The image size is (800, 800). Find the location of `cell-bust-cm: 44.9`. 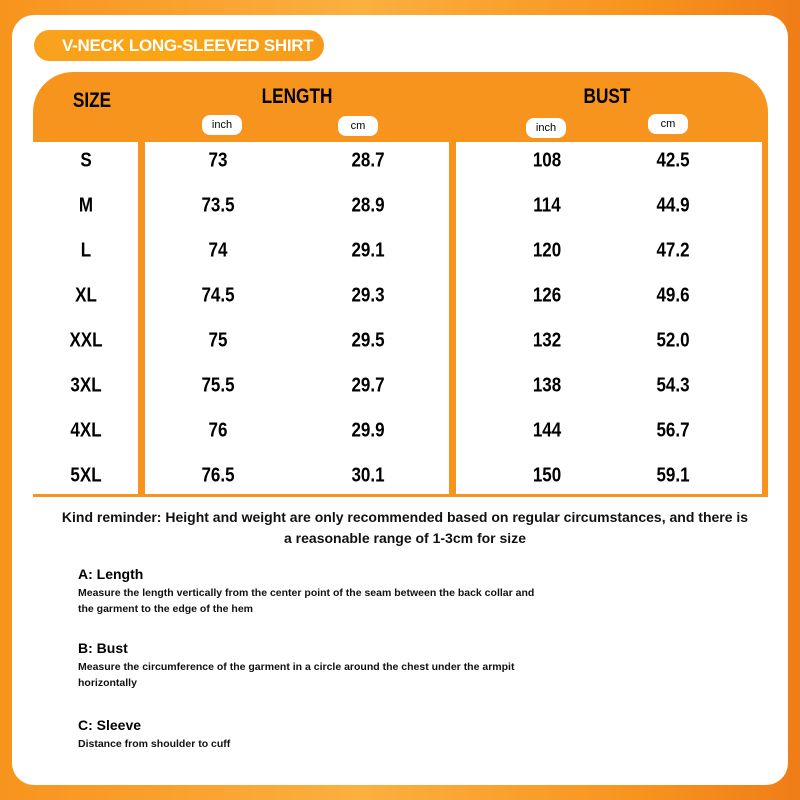

cell-bust-cm: 44.9 is located at coordinates (673, 205).